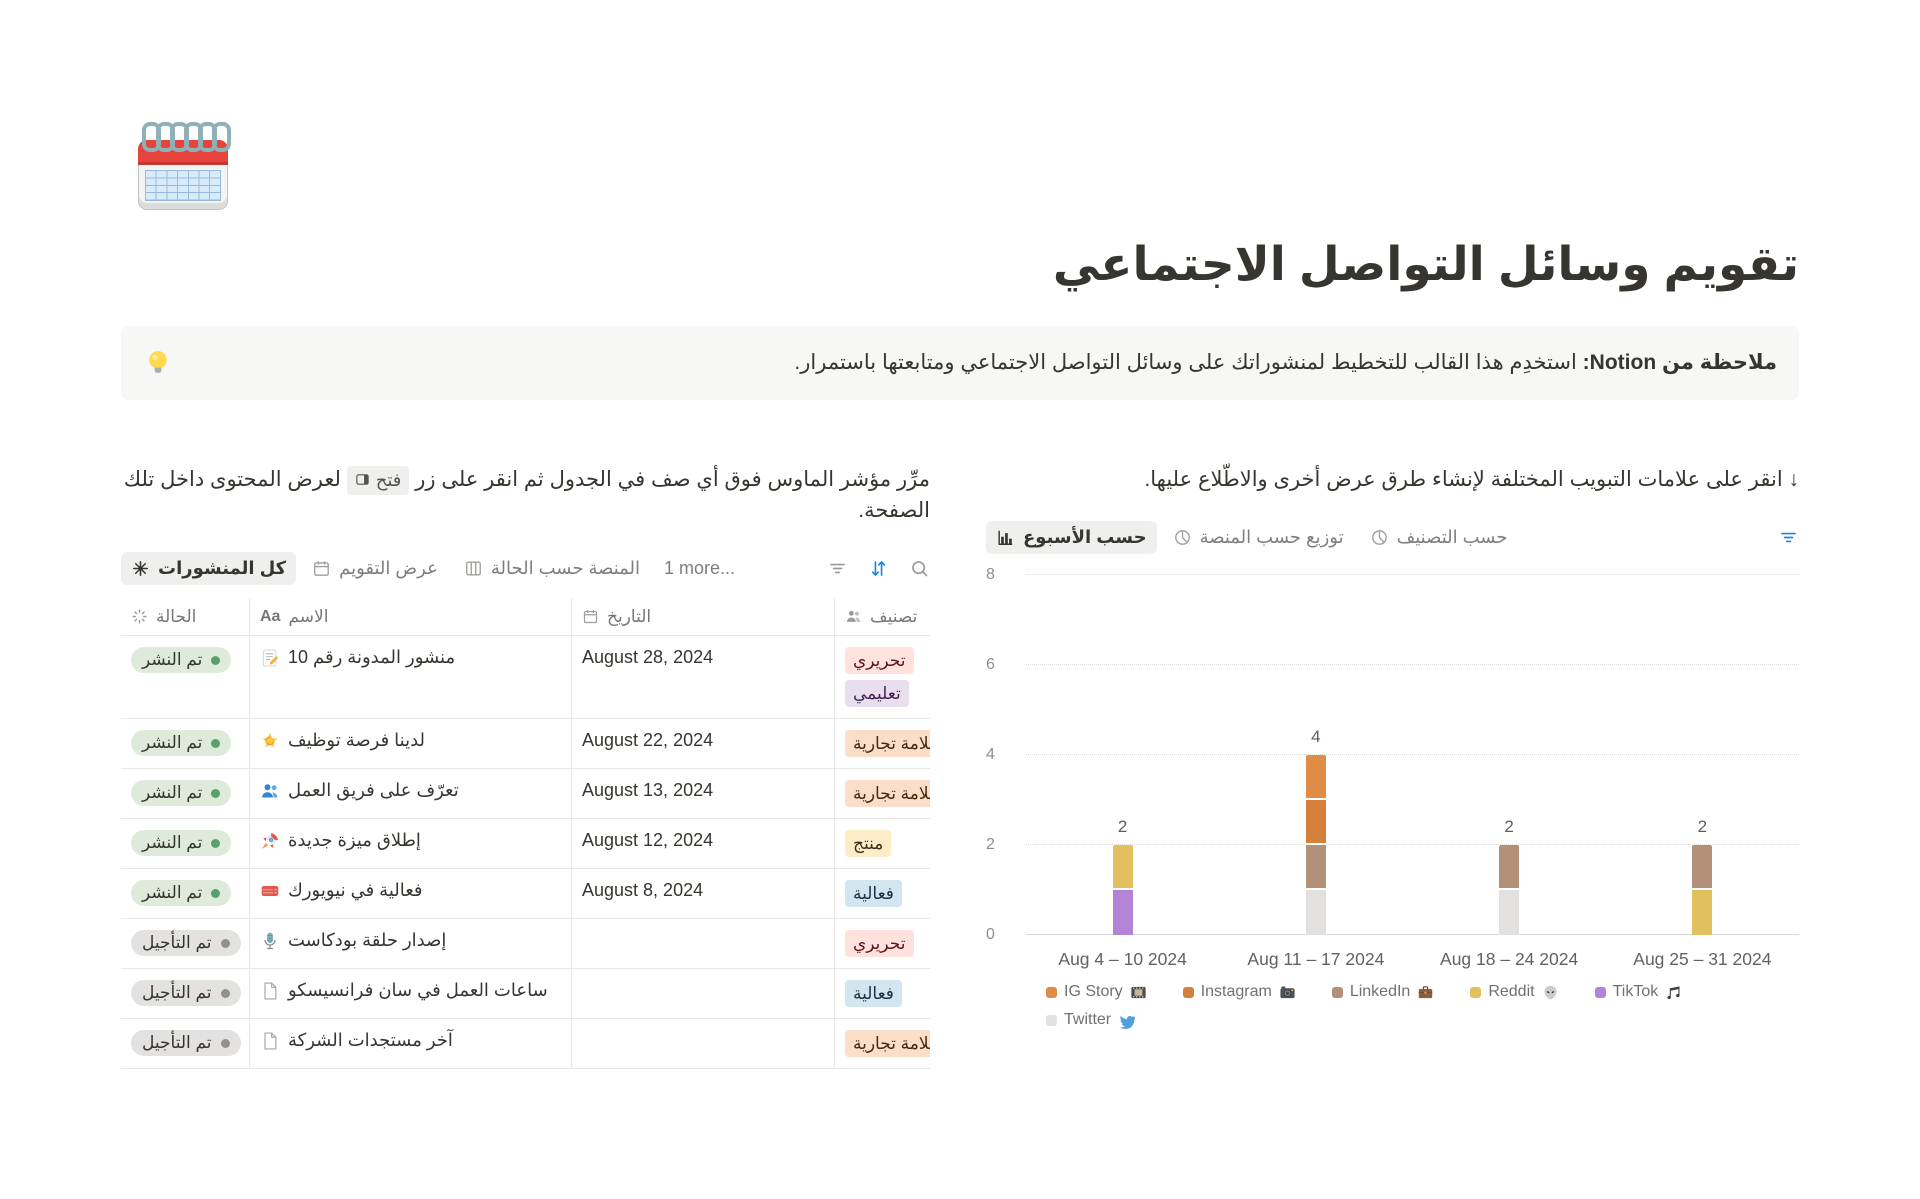 The height and width of the screenshot is (1199, 1920). What do you see at coordinates (1315, 772) in the screenshot?
I see `bar-column: 4 Aug 11 – 17 2024` at bounding box center [1315, 772].